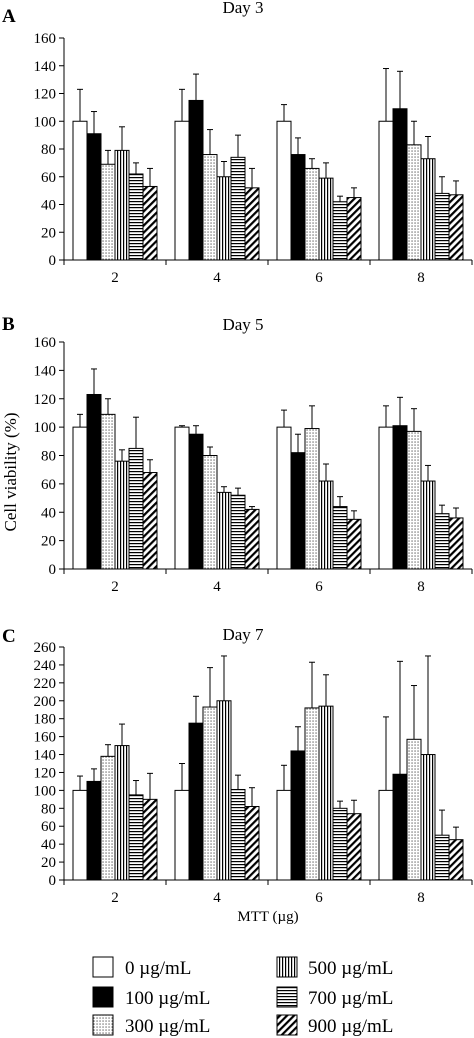 This screenshot has width=474, height=1038. Describe the element at coordinates (350, 998) in the screenshot. I see `legend-label: 700 µg/mL` at that location.